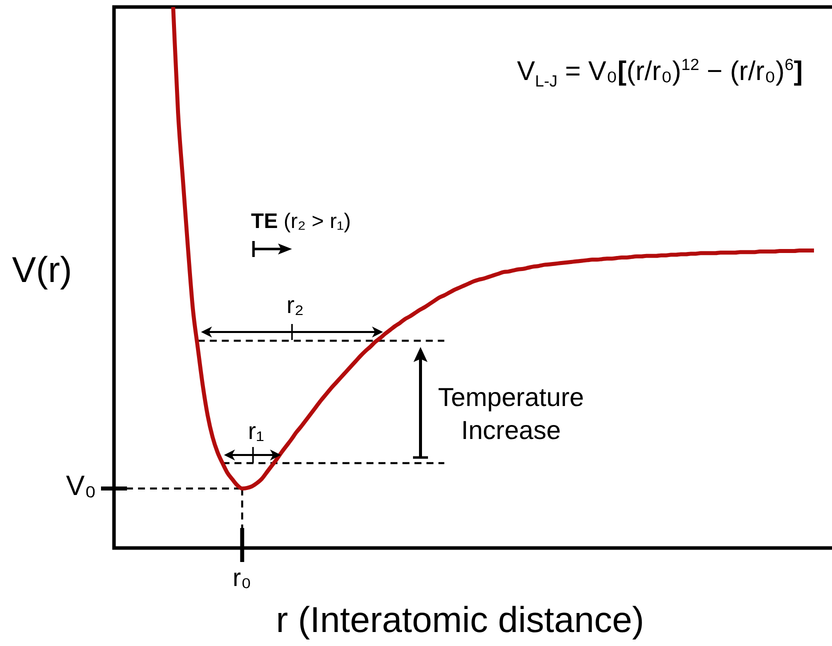  Describe the element at coordinates (81, 486) in the screenshot. I see `ref-line-label: V₀` at that location.